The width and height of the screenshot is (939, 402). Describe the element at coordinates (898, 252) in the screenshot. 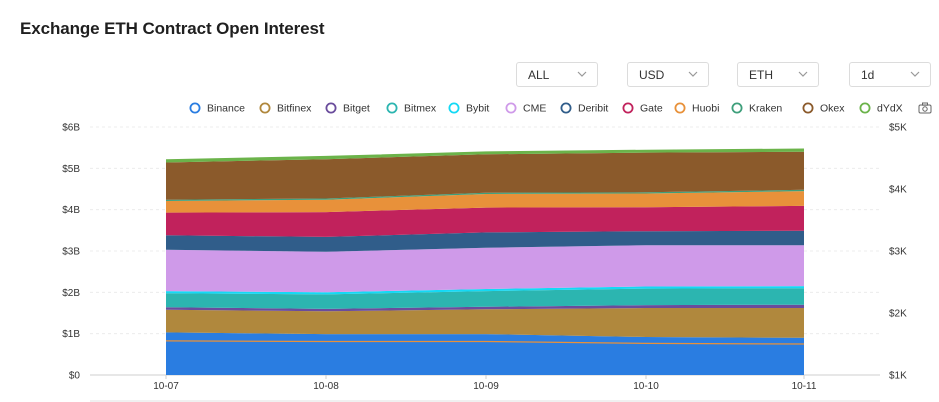

I see `y2-tick-label: $3K` at that location.